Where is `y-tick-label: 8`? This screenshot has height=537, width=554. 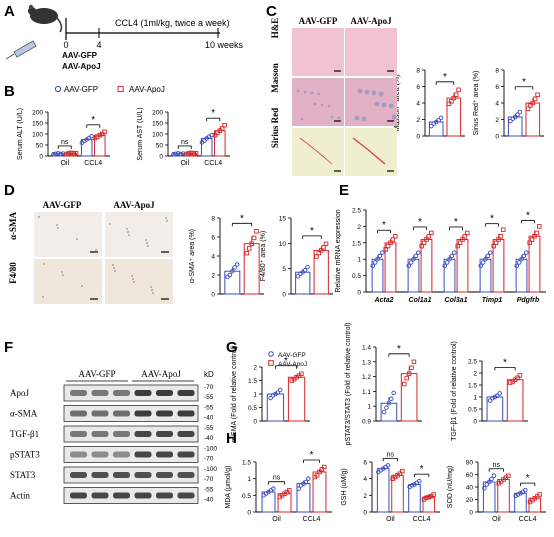 y-tick-label: 8 is located at coordinates (497, 71).